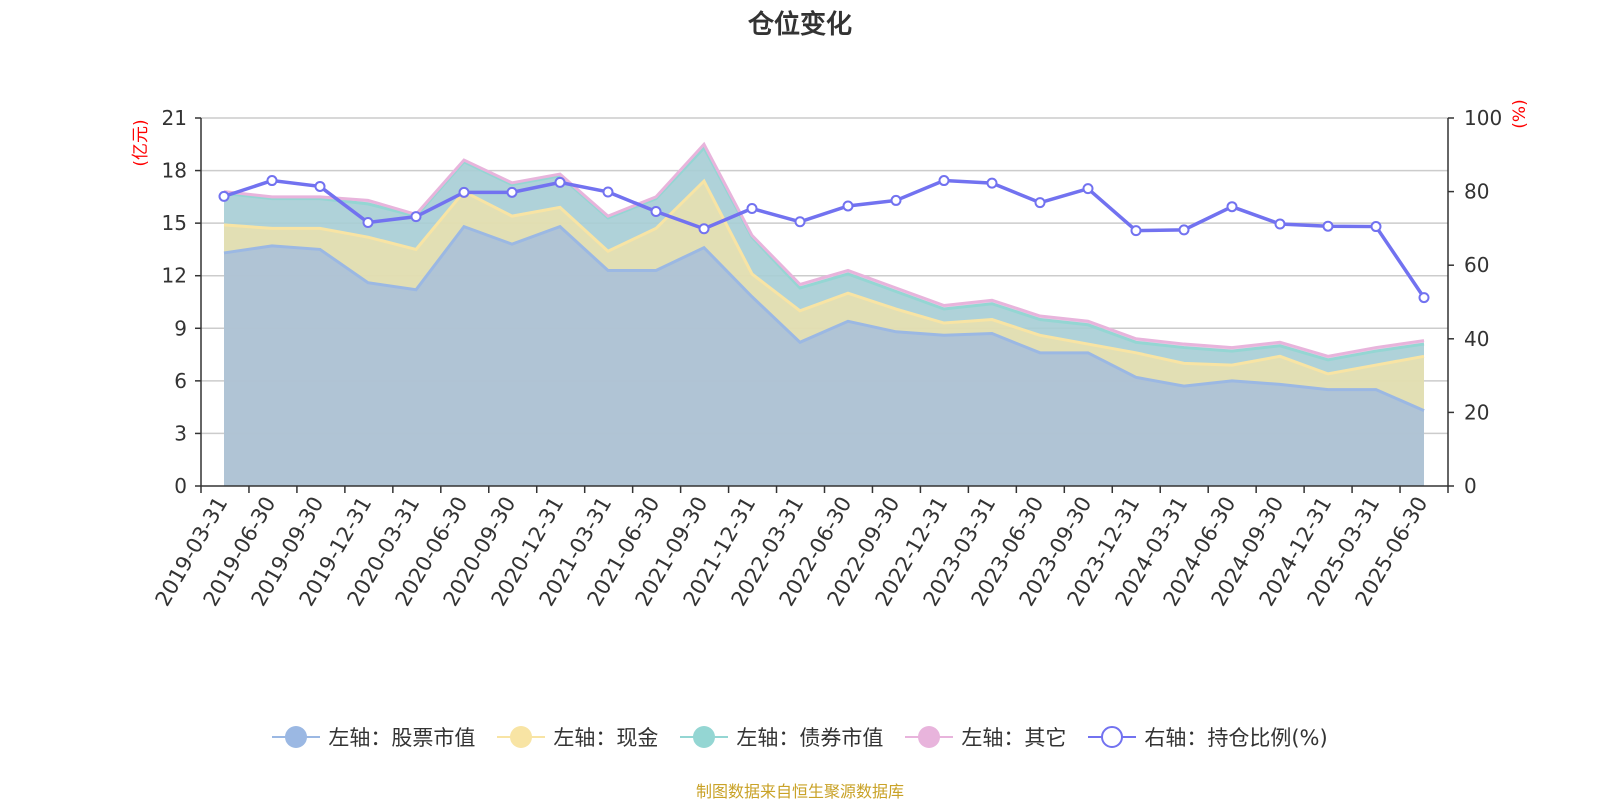 This screenshot has width=1600, height=802. What do you see at coordinates (174, 118) in the screenshot?
I see `left-tick-label: 21` at bounding box center [174, 118].